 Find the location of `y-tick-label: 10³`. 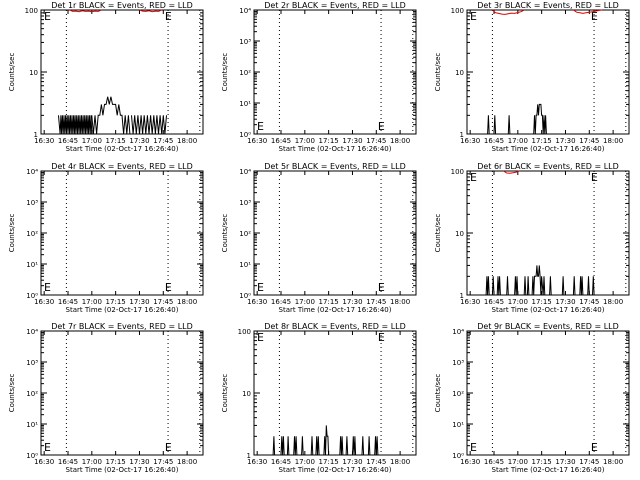

y-tick-label: 10³ is located at coordinates (32, 363).